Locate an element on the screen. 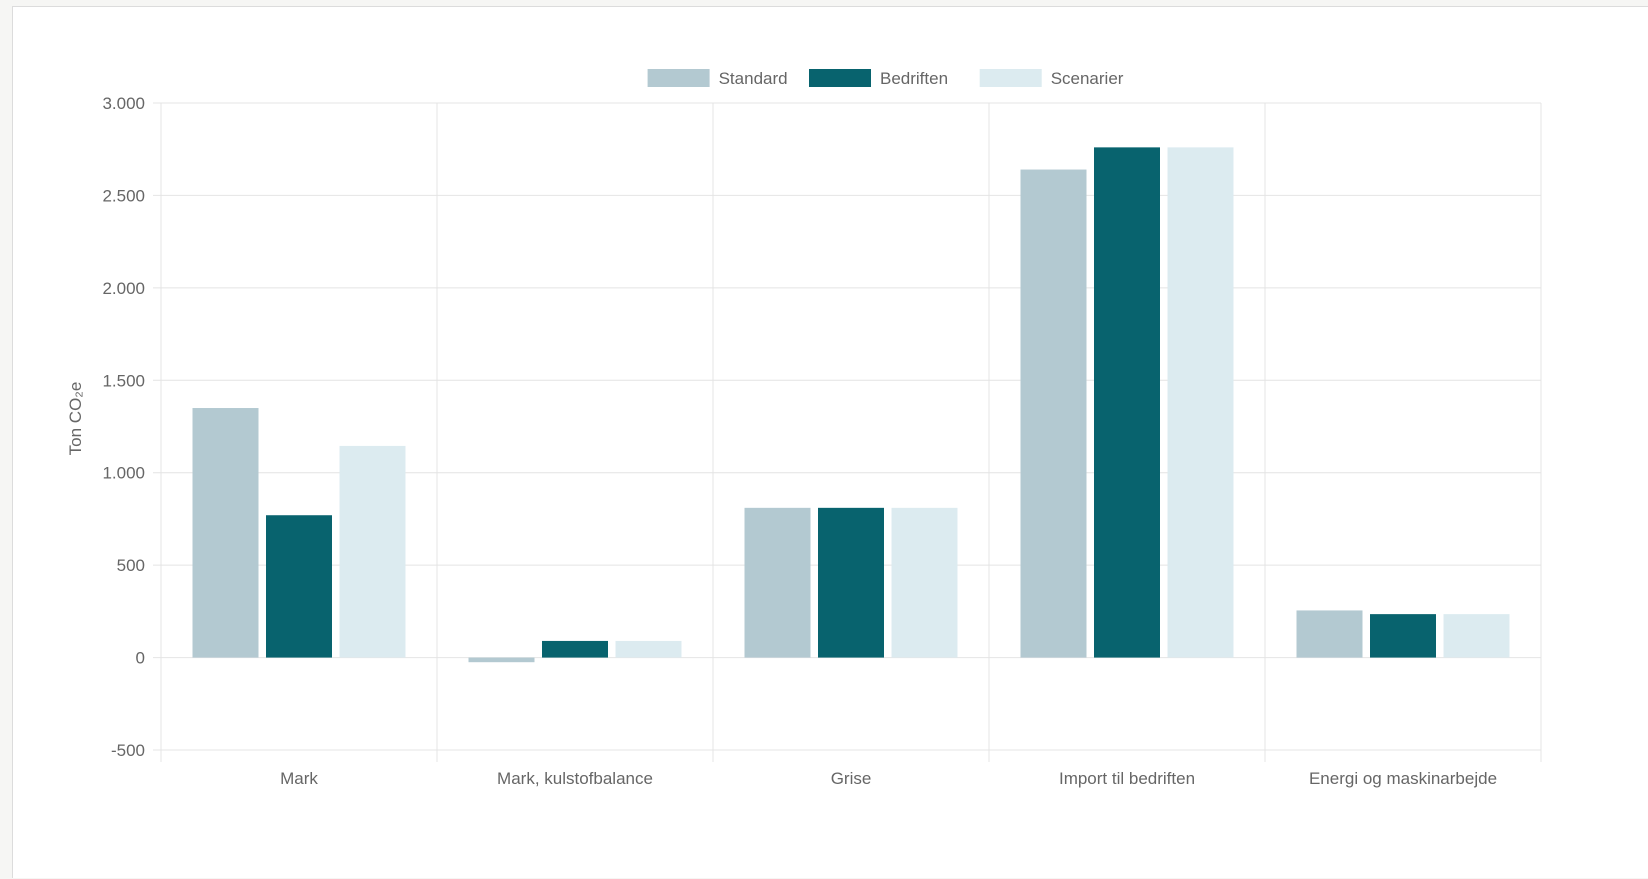 The height and width of the screenshot is (879, 1648). x-tick-label: Grise is located at coordinates (851, 778).